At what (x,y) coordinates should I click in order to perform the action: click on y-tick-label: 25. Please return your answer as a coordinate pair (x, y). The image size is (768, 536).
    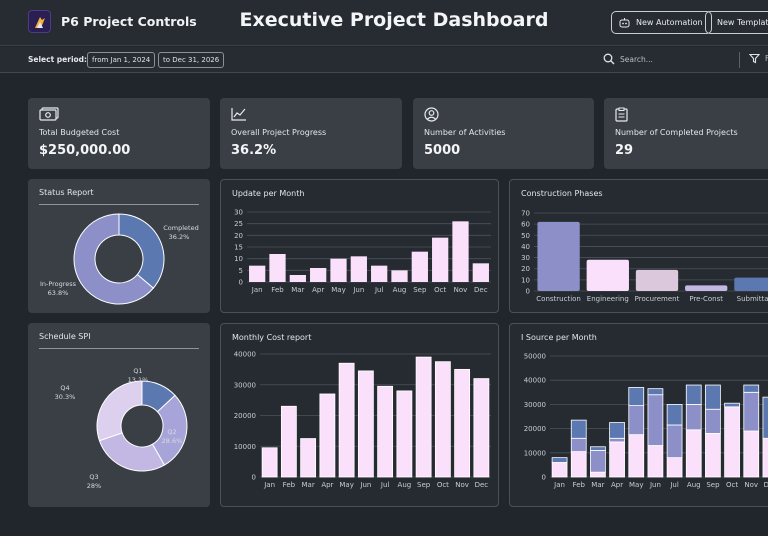
    Looking at the image, I should click on (238, 224).